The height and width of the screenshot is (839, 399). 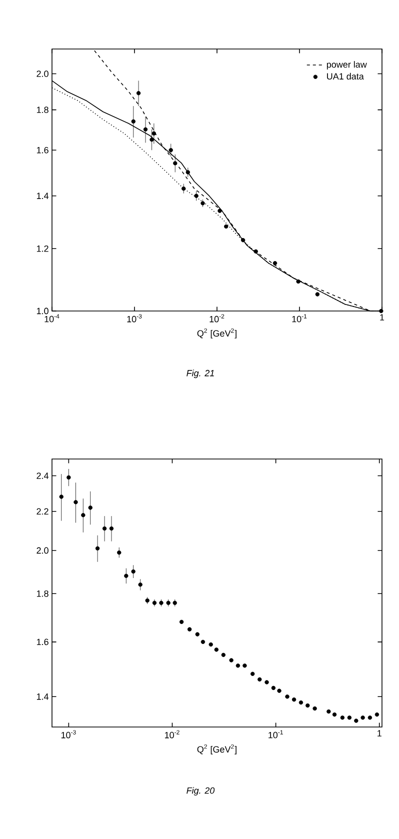 What do you see at coordinates (346, 65) in the screenshot?
I see `legend-label: power law` at bounding box center [346, 65].